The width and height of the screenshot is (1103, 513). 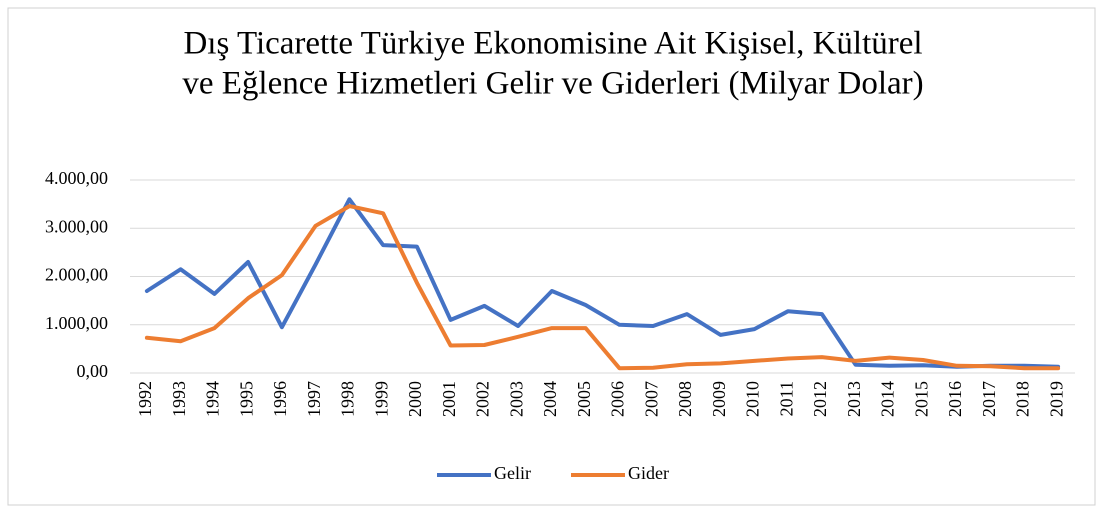 What do you see at coordinates (854, 399) in the screenshot?
I see `x-tick-label: 2013` at bounding box center [854, 399].